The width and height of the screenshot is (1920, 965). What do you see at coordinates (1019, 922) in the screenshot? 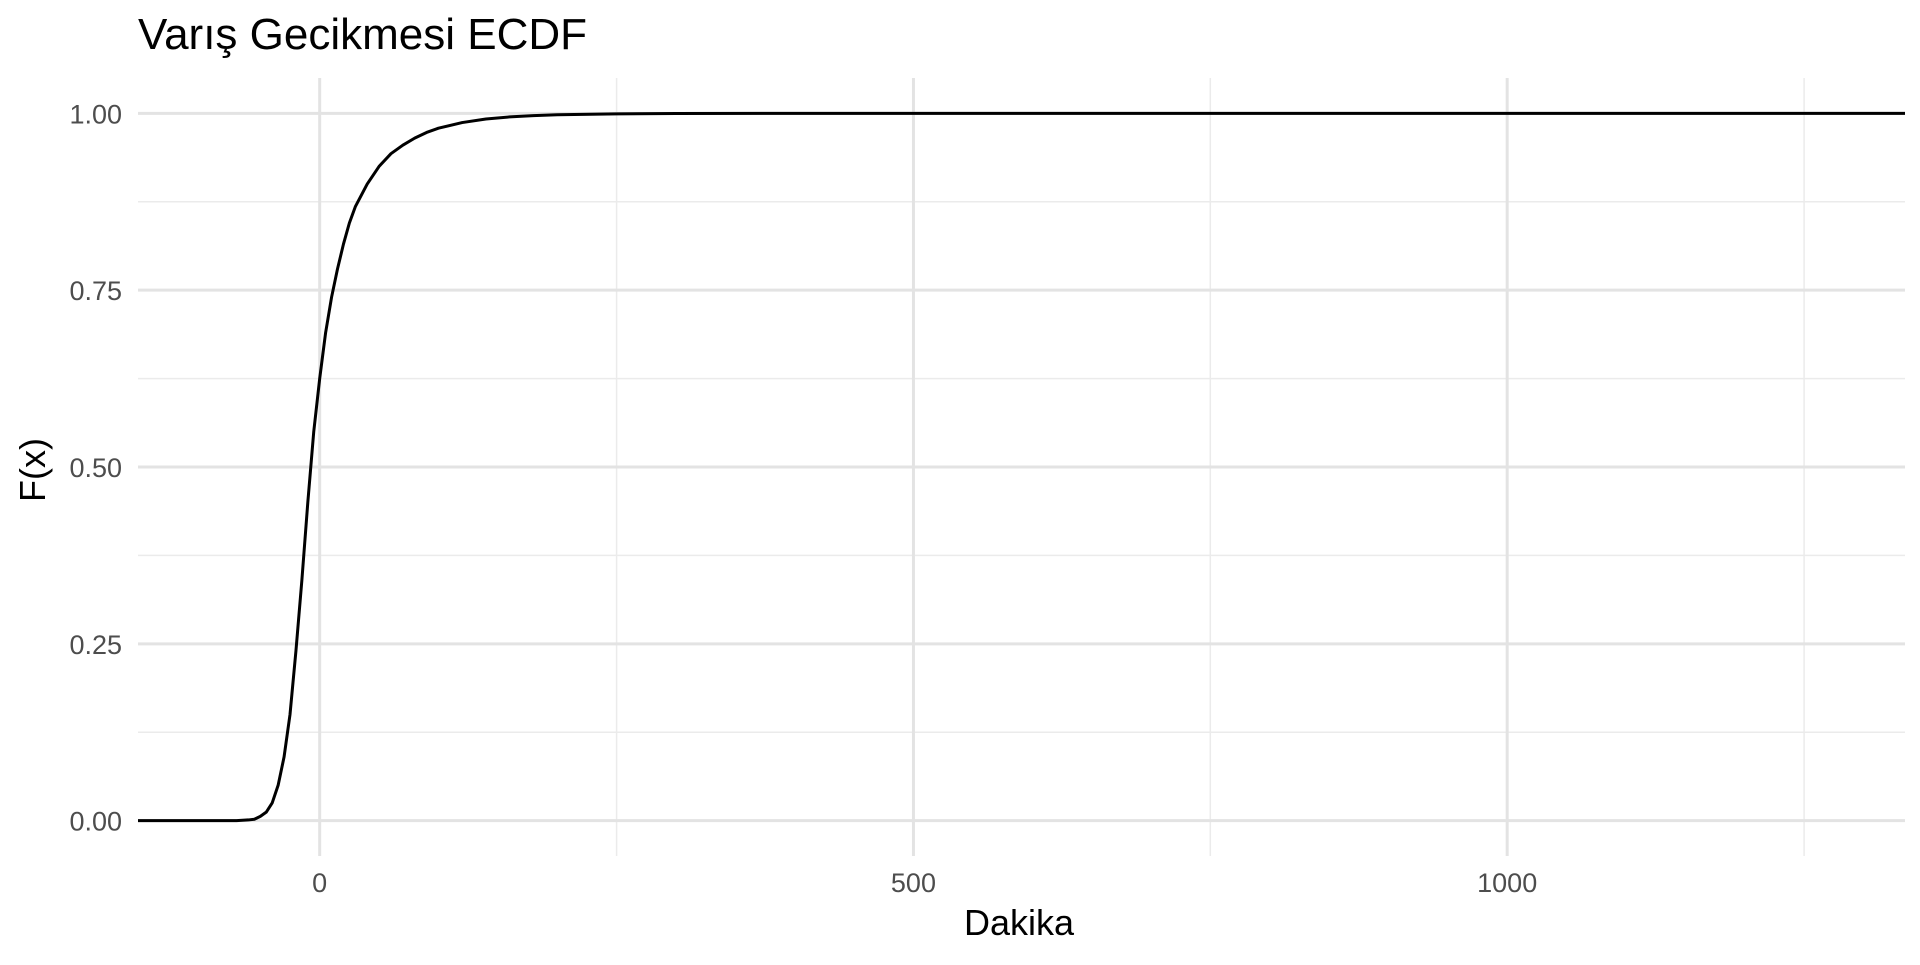
I see `x-axis-title: Dakika` at bounding box center [1019, 922].